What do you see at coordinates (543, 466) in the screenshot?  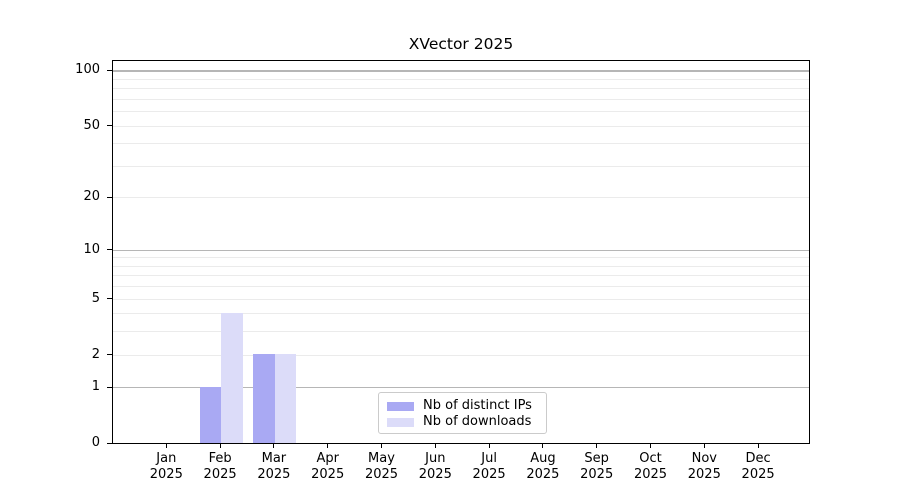 I see `x-axis-tick-label: Aug 2025` at bounding box center [543, 466].